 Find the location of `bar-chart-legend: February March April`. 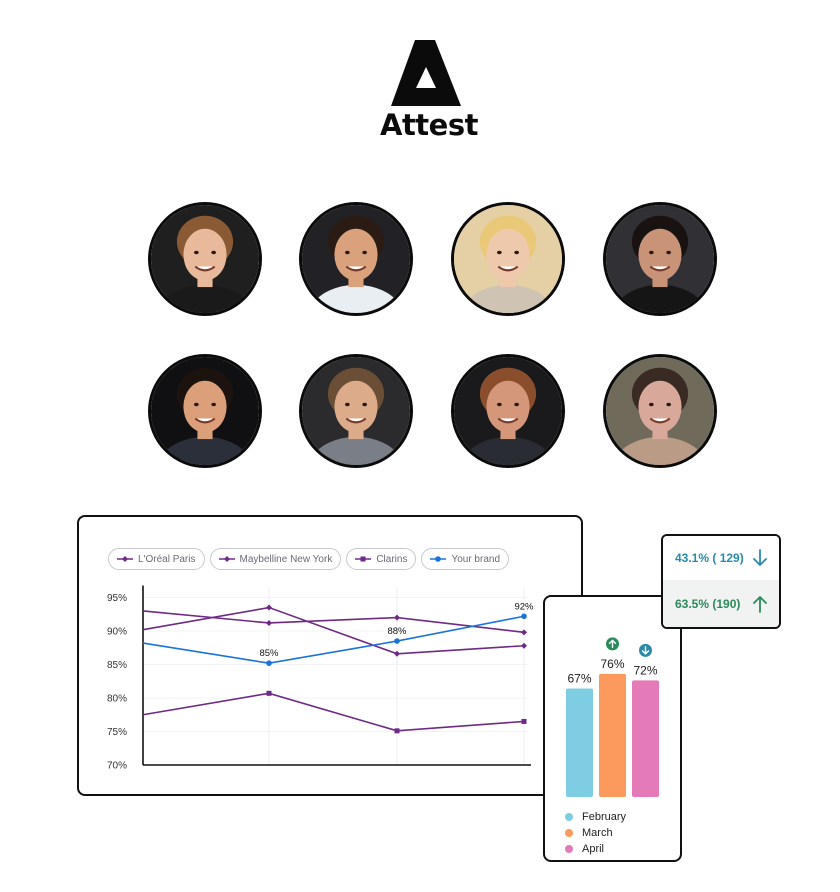

bar-chart-legend: February March April is located at coordinates (595, 833).